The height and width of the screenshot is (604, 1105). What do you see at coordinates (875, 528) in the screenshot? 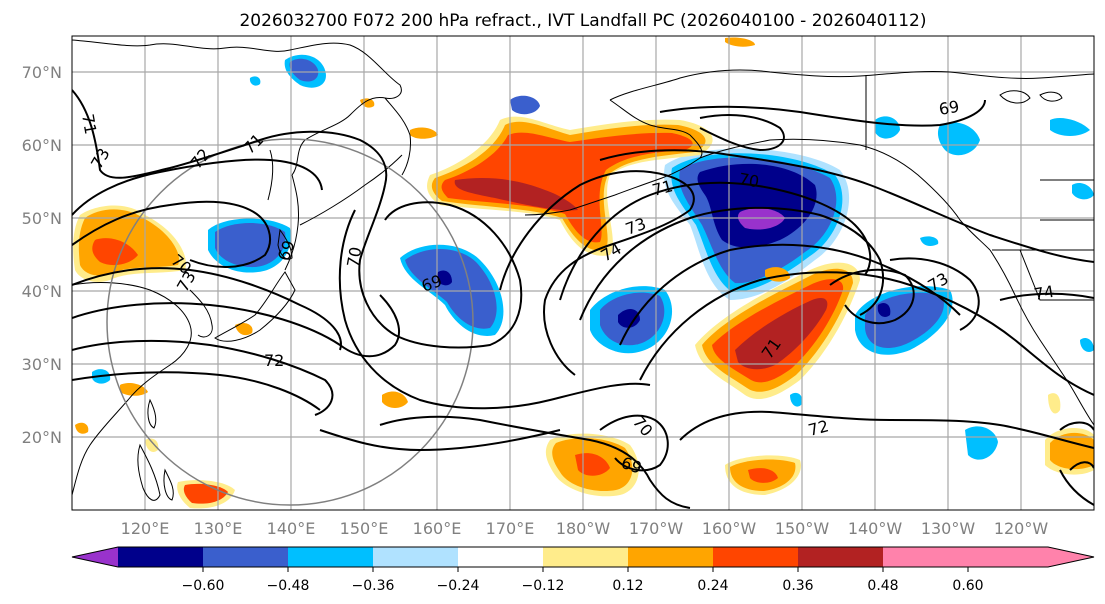
I see `lon-label: 140°W` at bounding box center [875, 528].